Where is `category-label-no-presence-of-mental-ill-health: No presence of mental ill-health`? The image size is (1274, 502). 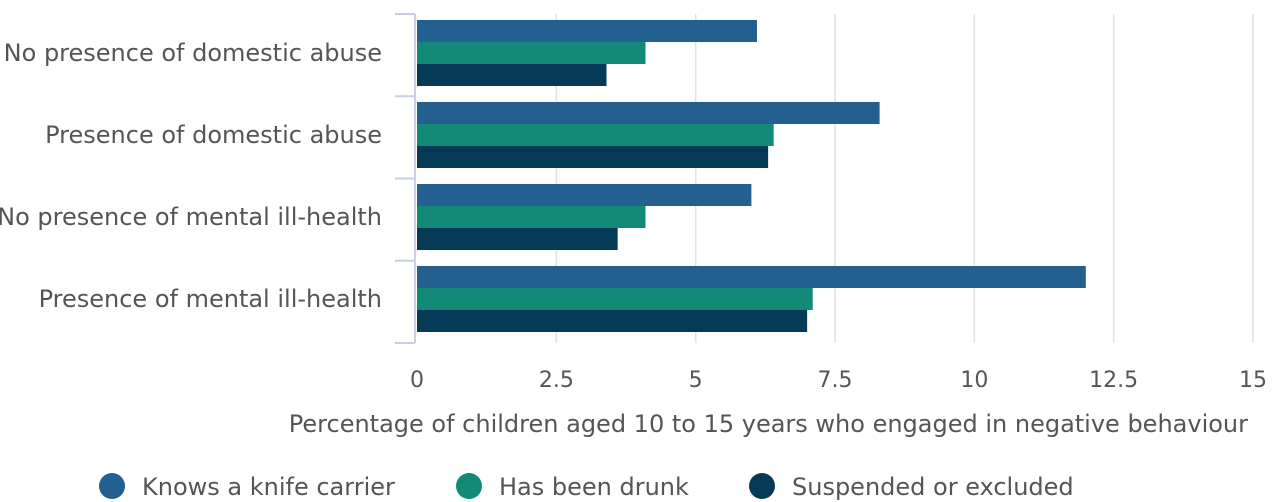 category-label-no-presence-of-mental-ill-health: No presence of mental ill-health is located at coordinates (191, 217).